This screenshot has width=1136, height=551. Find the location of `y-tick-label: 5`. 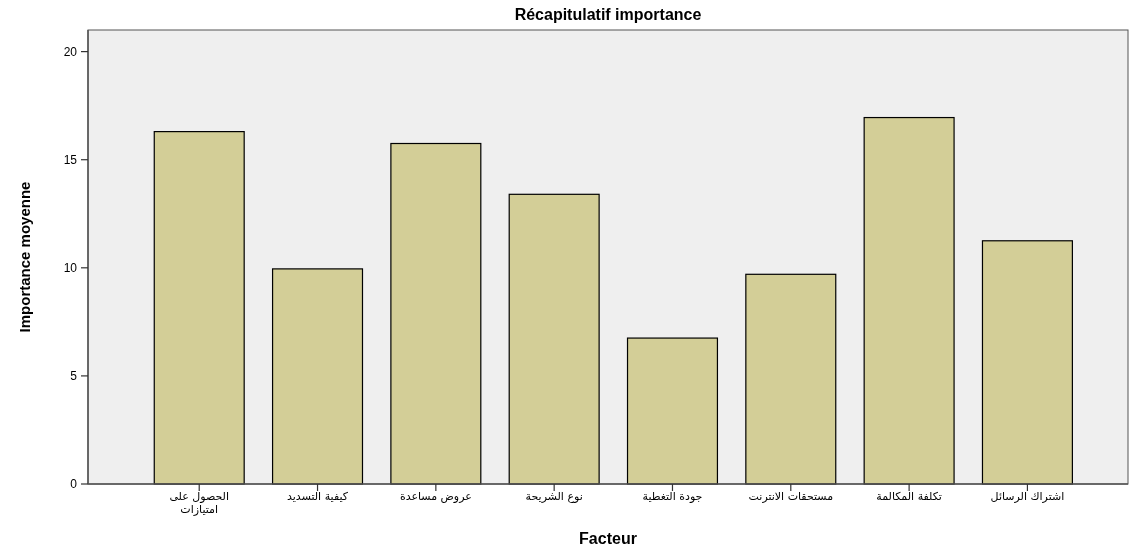

y-tick-label: 5 is located at coordinates (74, 375).